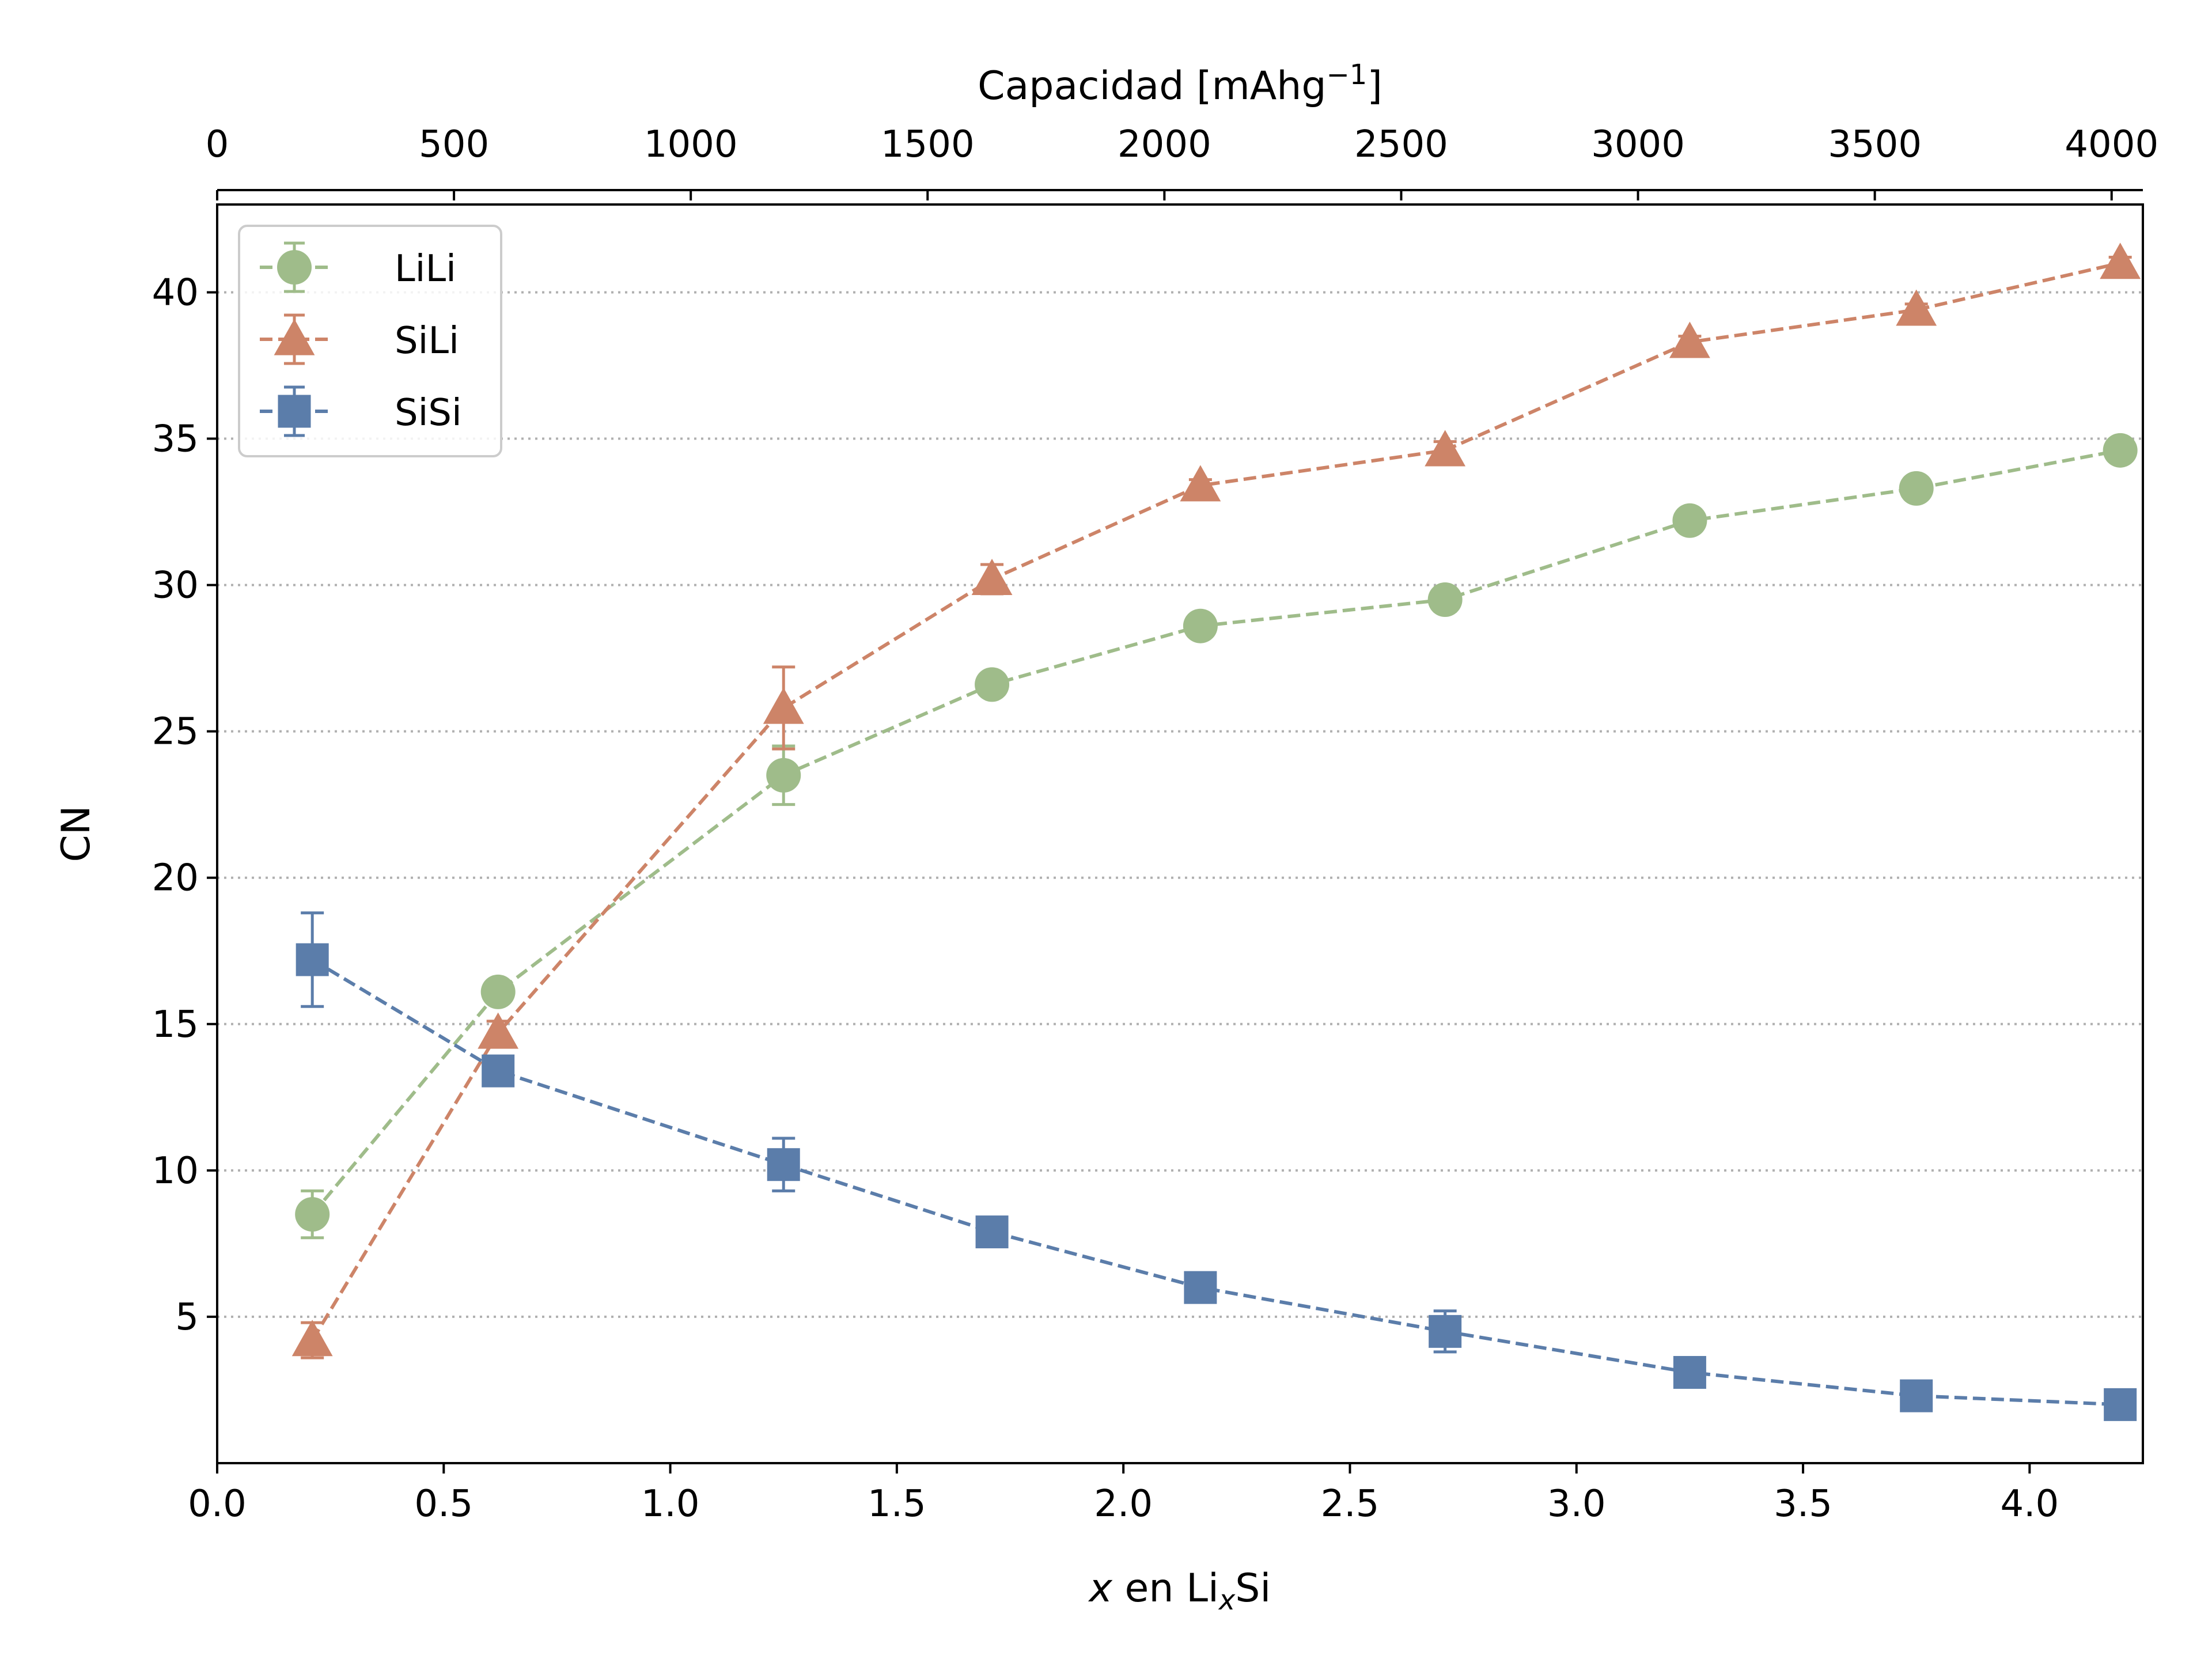 The height and width of the screenshot is (1659, 2212). What do you see at coordinates (1152, 86) in the screenshot?
I see `top-x-axis-label-base: Capacidad [mAhg` at bounding box center [1152, 86].